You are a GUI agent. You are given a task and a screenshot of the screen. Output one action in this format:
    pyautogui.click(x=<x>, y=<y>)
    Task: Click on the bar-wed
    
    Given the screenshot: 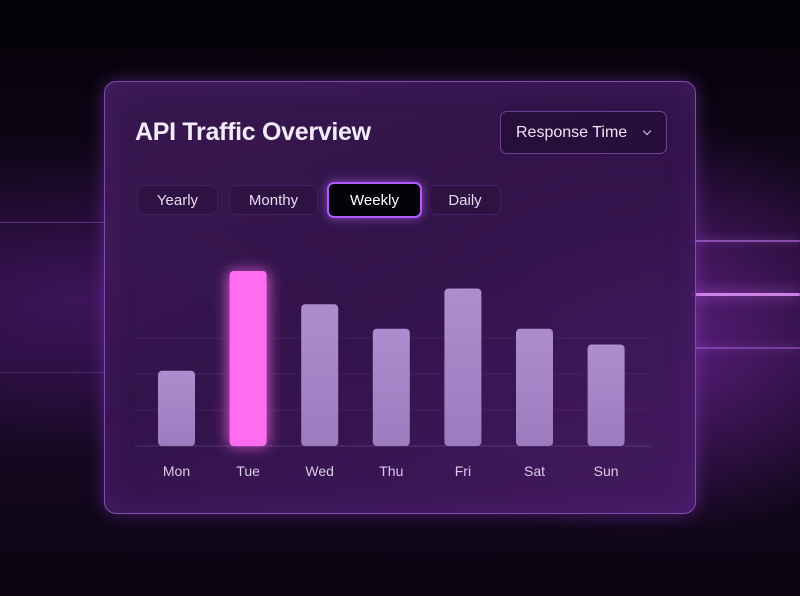 What is the action you would take?
    pyautogui.click(x=320, y=375)
    